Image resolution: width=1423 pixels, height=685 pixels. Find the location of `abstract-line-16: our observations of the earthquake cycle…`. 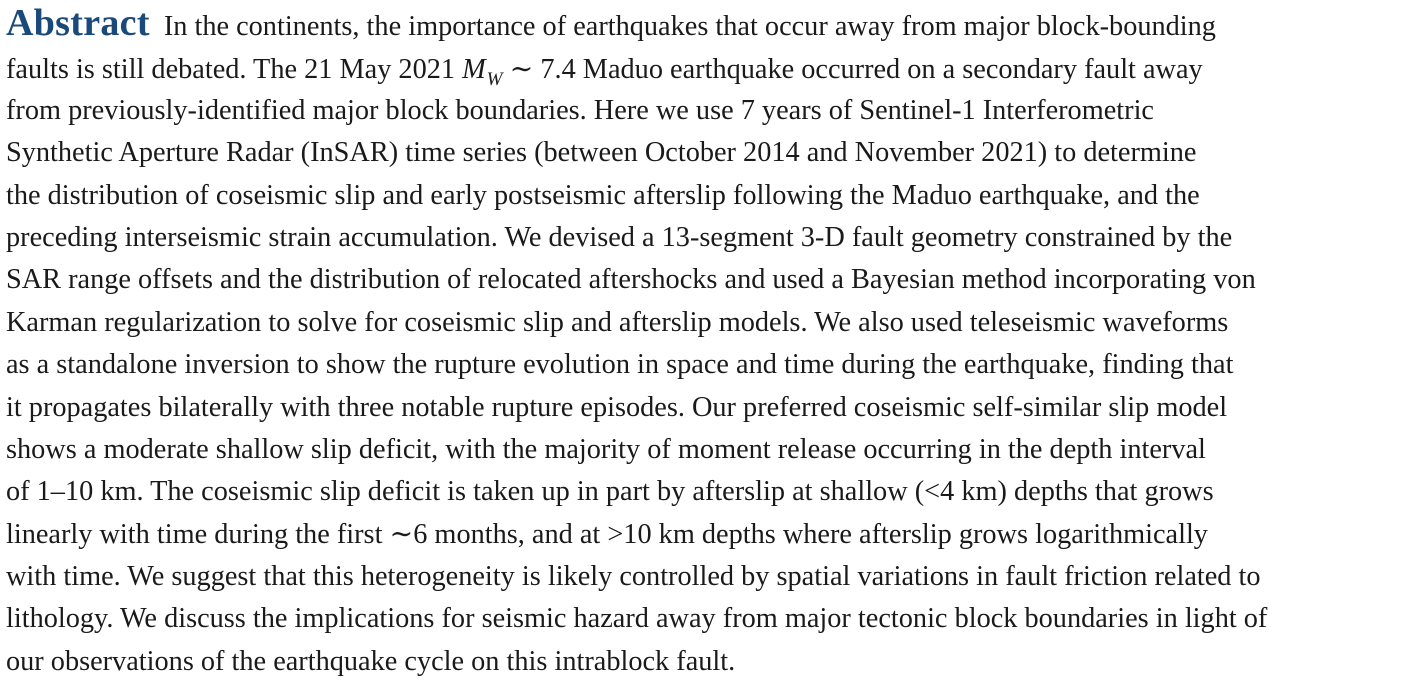

abstract-line-16: our observations of the earthquake cycle… is located at coordinates (371, 661).